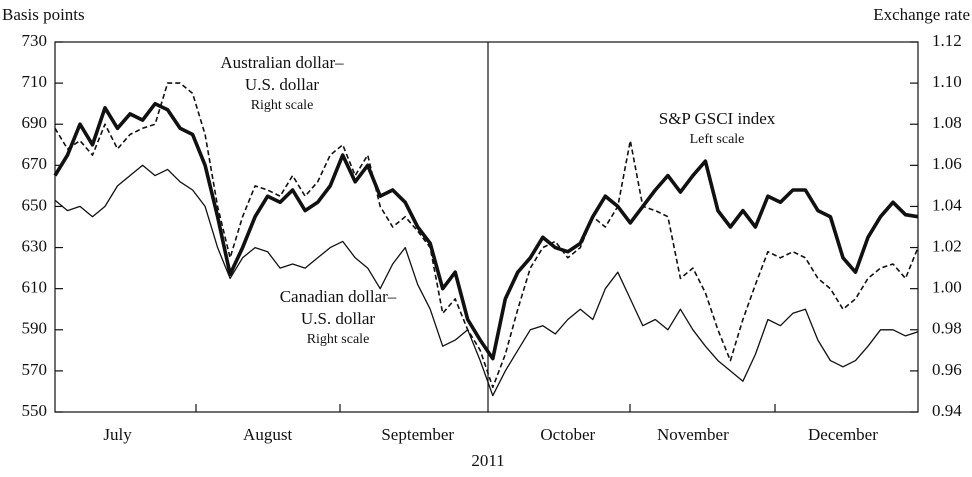  What do you see at coordinates (417, 434) in the screenshot?
I see `x-tick-label: September` at bounding box center [417, 434].